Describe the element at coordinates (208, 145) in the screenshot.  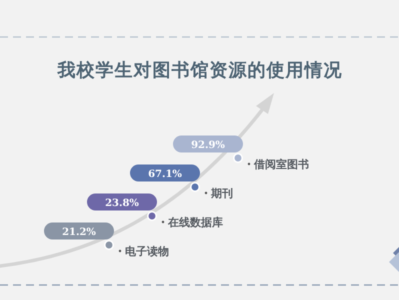
I see `data-label: 92.9%` at that location.